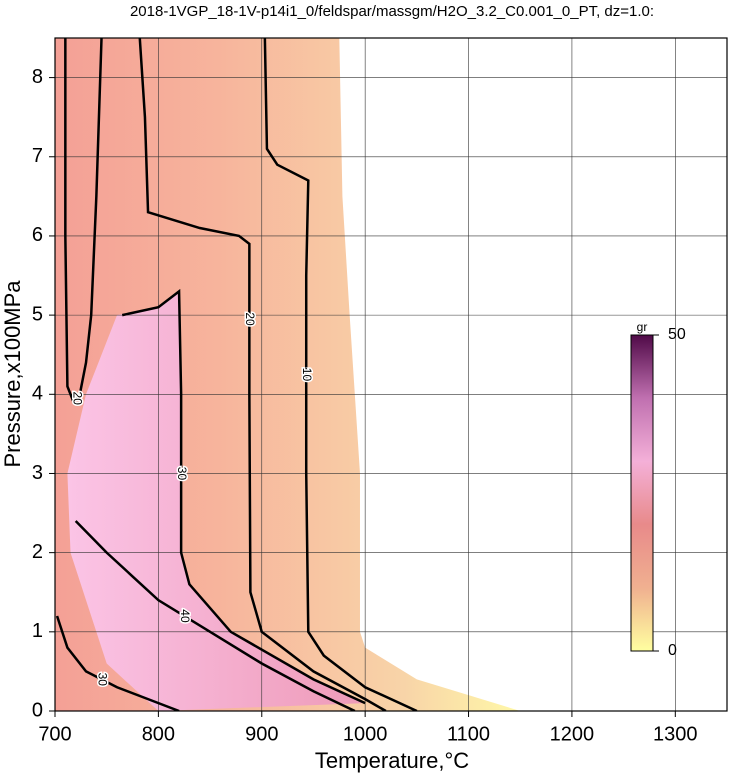 This screenshot has height=776, width=734. What do you see at coordinates (37, 394) in the screenshot?
I see `y-tick-label: 4` at bounding box center [37, 394].